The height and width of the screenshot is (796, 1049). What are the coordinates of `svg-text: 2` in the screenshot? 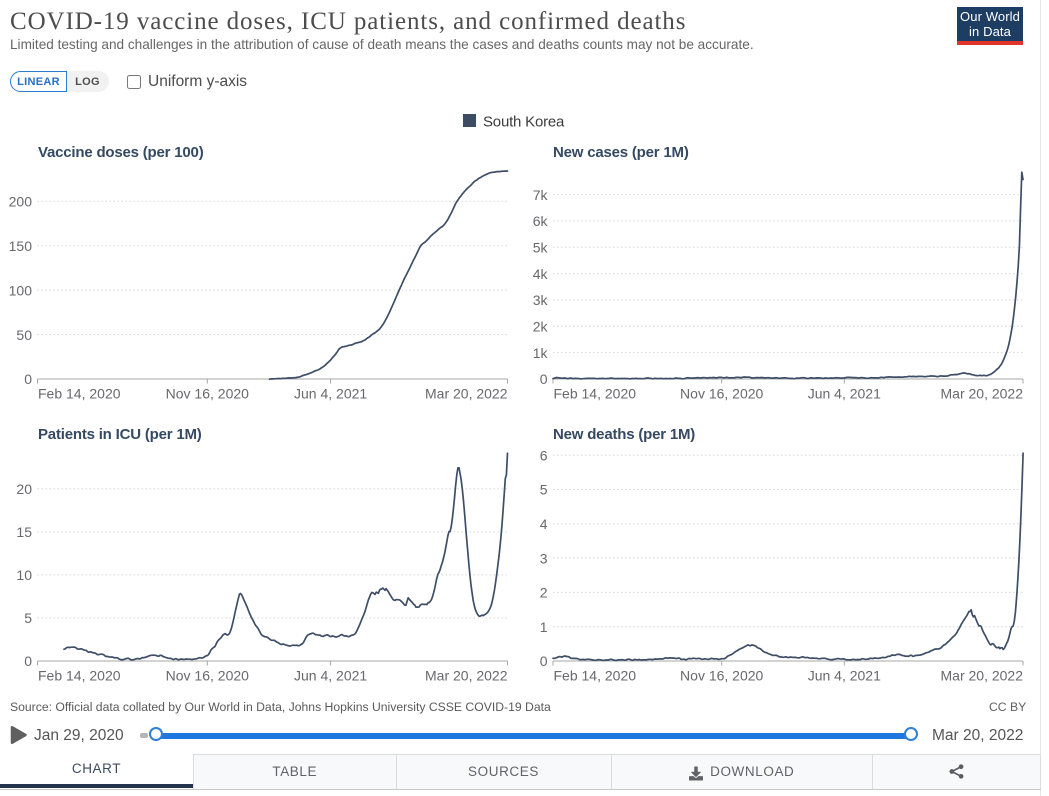 It's located at (544, 593).